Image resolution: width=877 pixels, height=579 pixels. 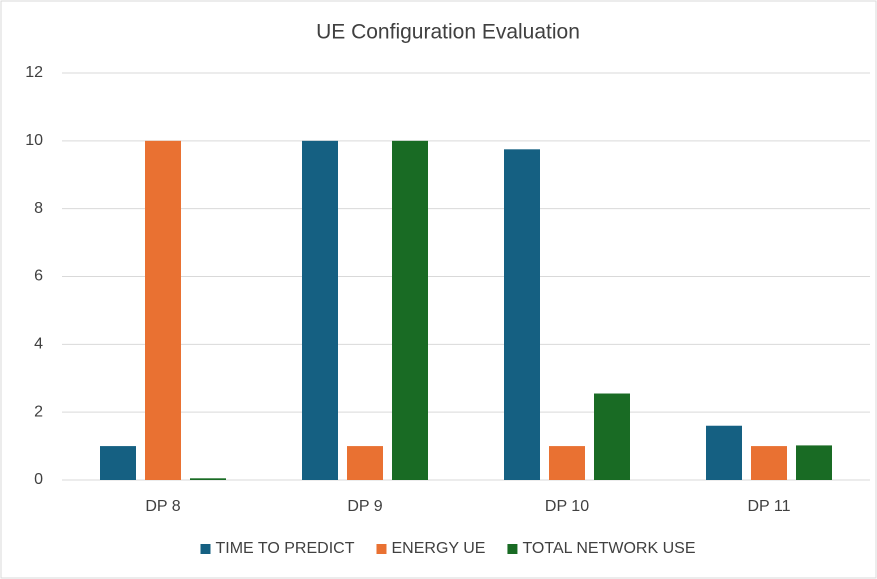 What do you see at coordinates (438, 548) in the screenshot?
I see `legend-label: ENERGY UE` at bounding box center [438, 548].